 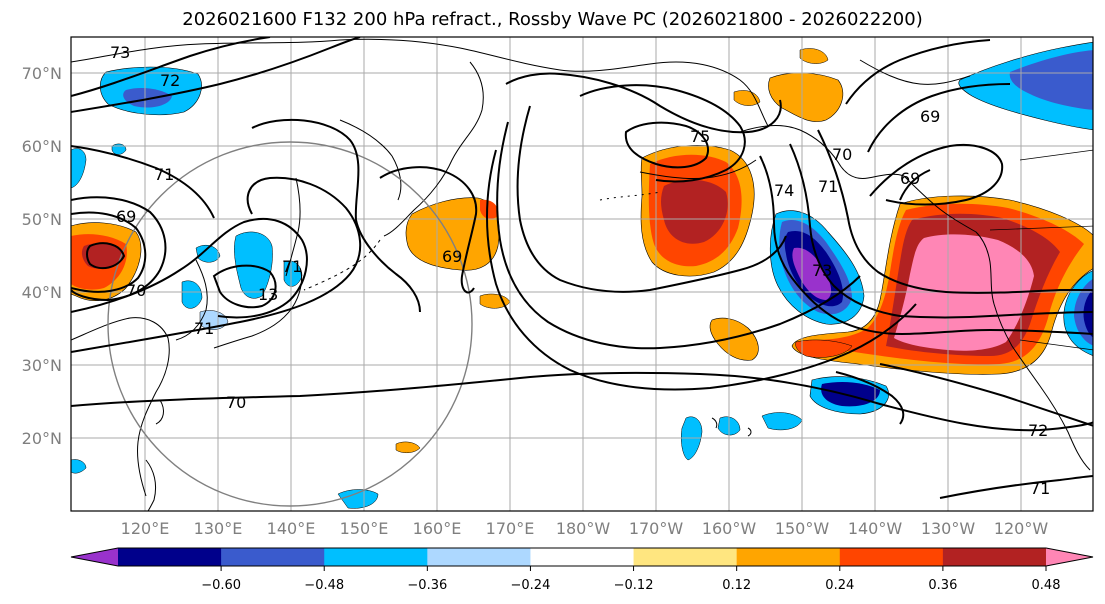 I want to click on field-blob-central-positive, so click(x=697, y=211).